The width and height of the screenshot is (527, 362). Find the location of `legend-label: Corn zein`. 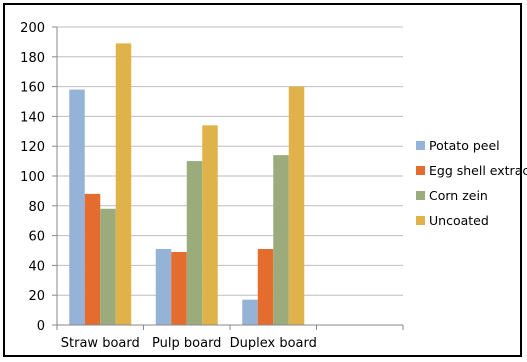

legend-label: Corn zein is located at coordinates (458, 195).